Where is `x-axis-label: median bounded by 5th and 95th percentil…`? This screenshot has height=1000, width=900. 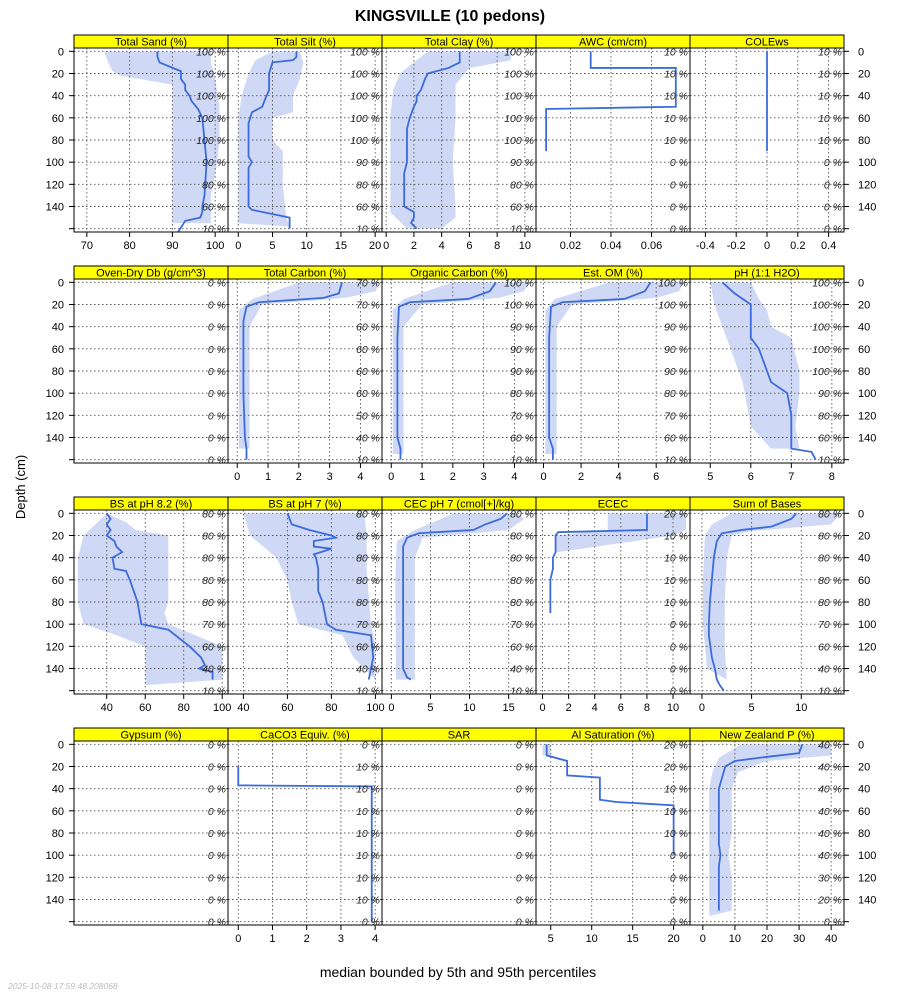 x-axis-label: median bounded by 5th and 95th percentil… is located at coordinates (458, 972).